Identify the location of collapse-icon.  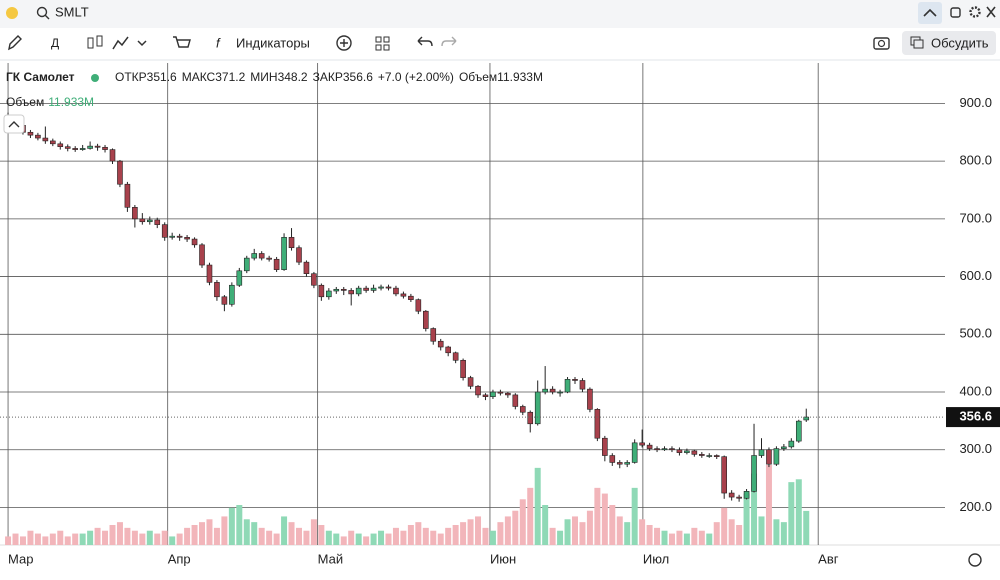
(930, 12).